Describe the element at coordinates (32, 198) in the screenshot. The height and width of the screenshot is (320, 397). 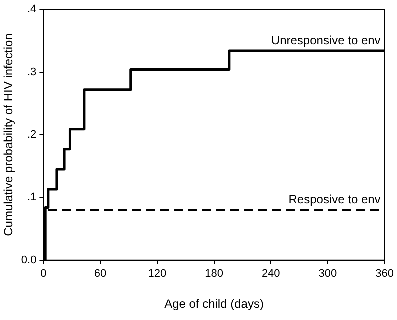
I see `y-tick-label: .1` at that location.